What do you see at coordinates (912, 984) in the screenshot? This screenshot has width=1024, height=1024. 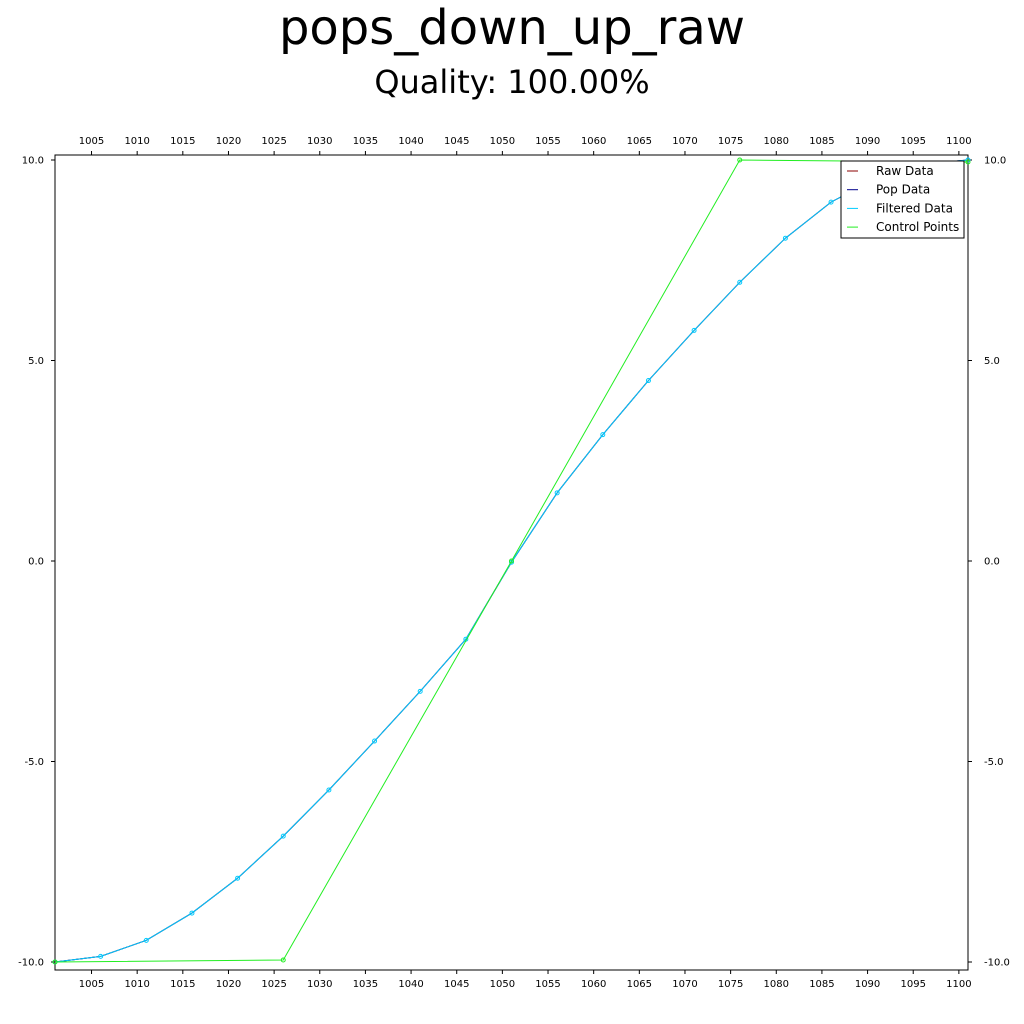 I see `x-tick-label-bottom: 1095` at bounding box center [912, 984].